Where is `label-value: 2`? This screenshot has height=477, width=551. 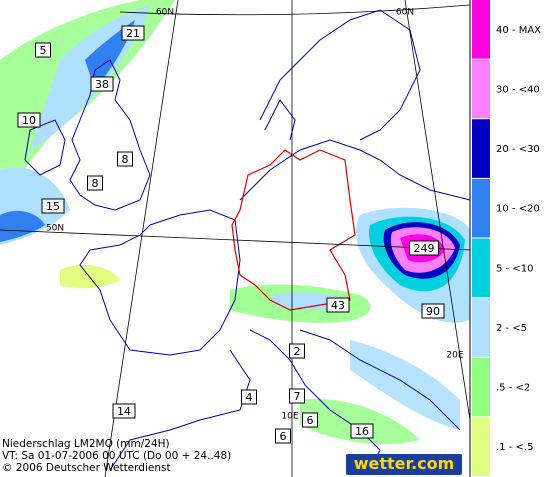 label-value: 2 is located at coordinates (297, 351).